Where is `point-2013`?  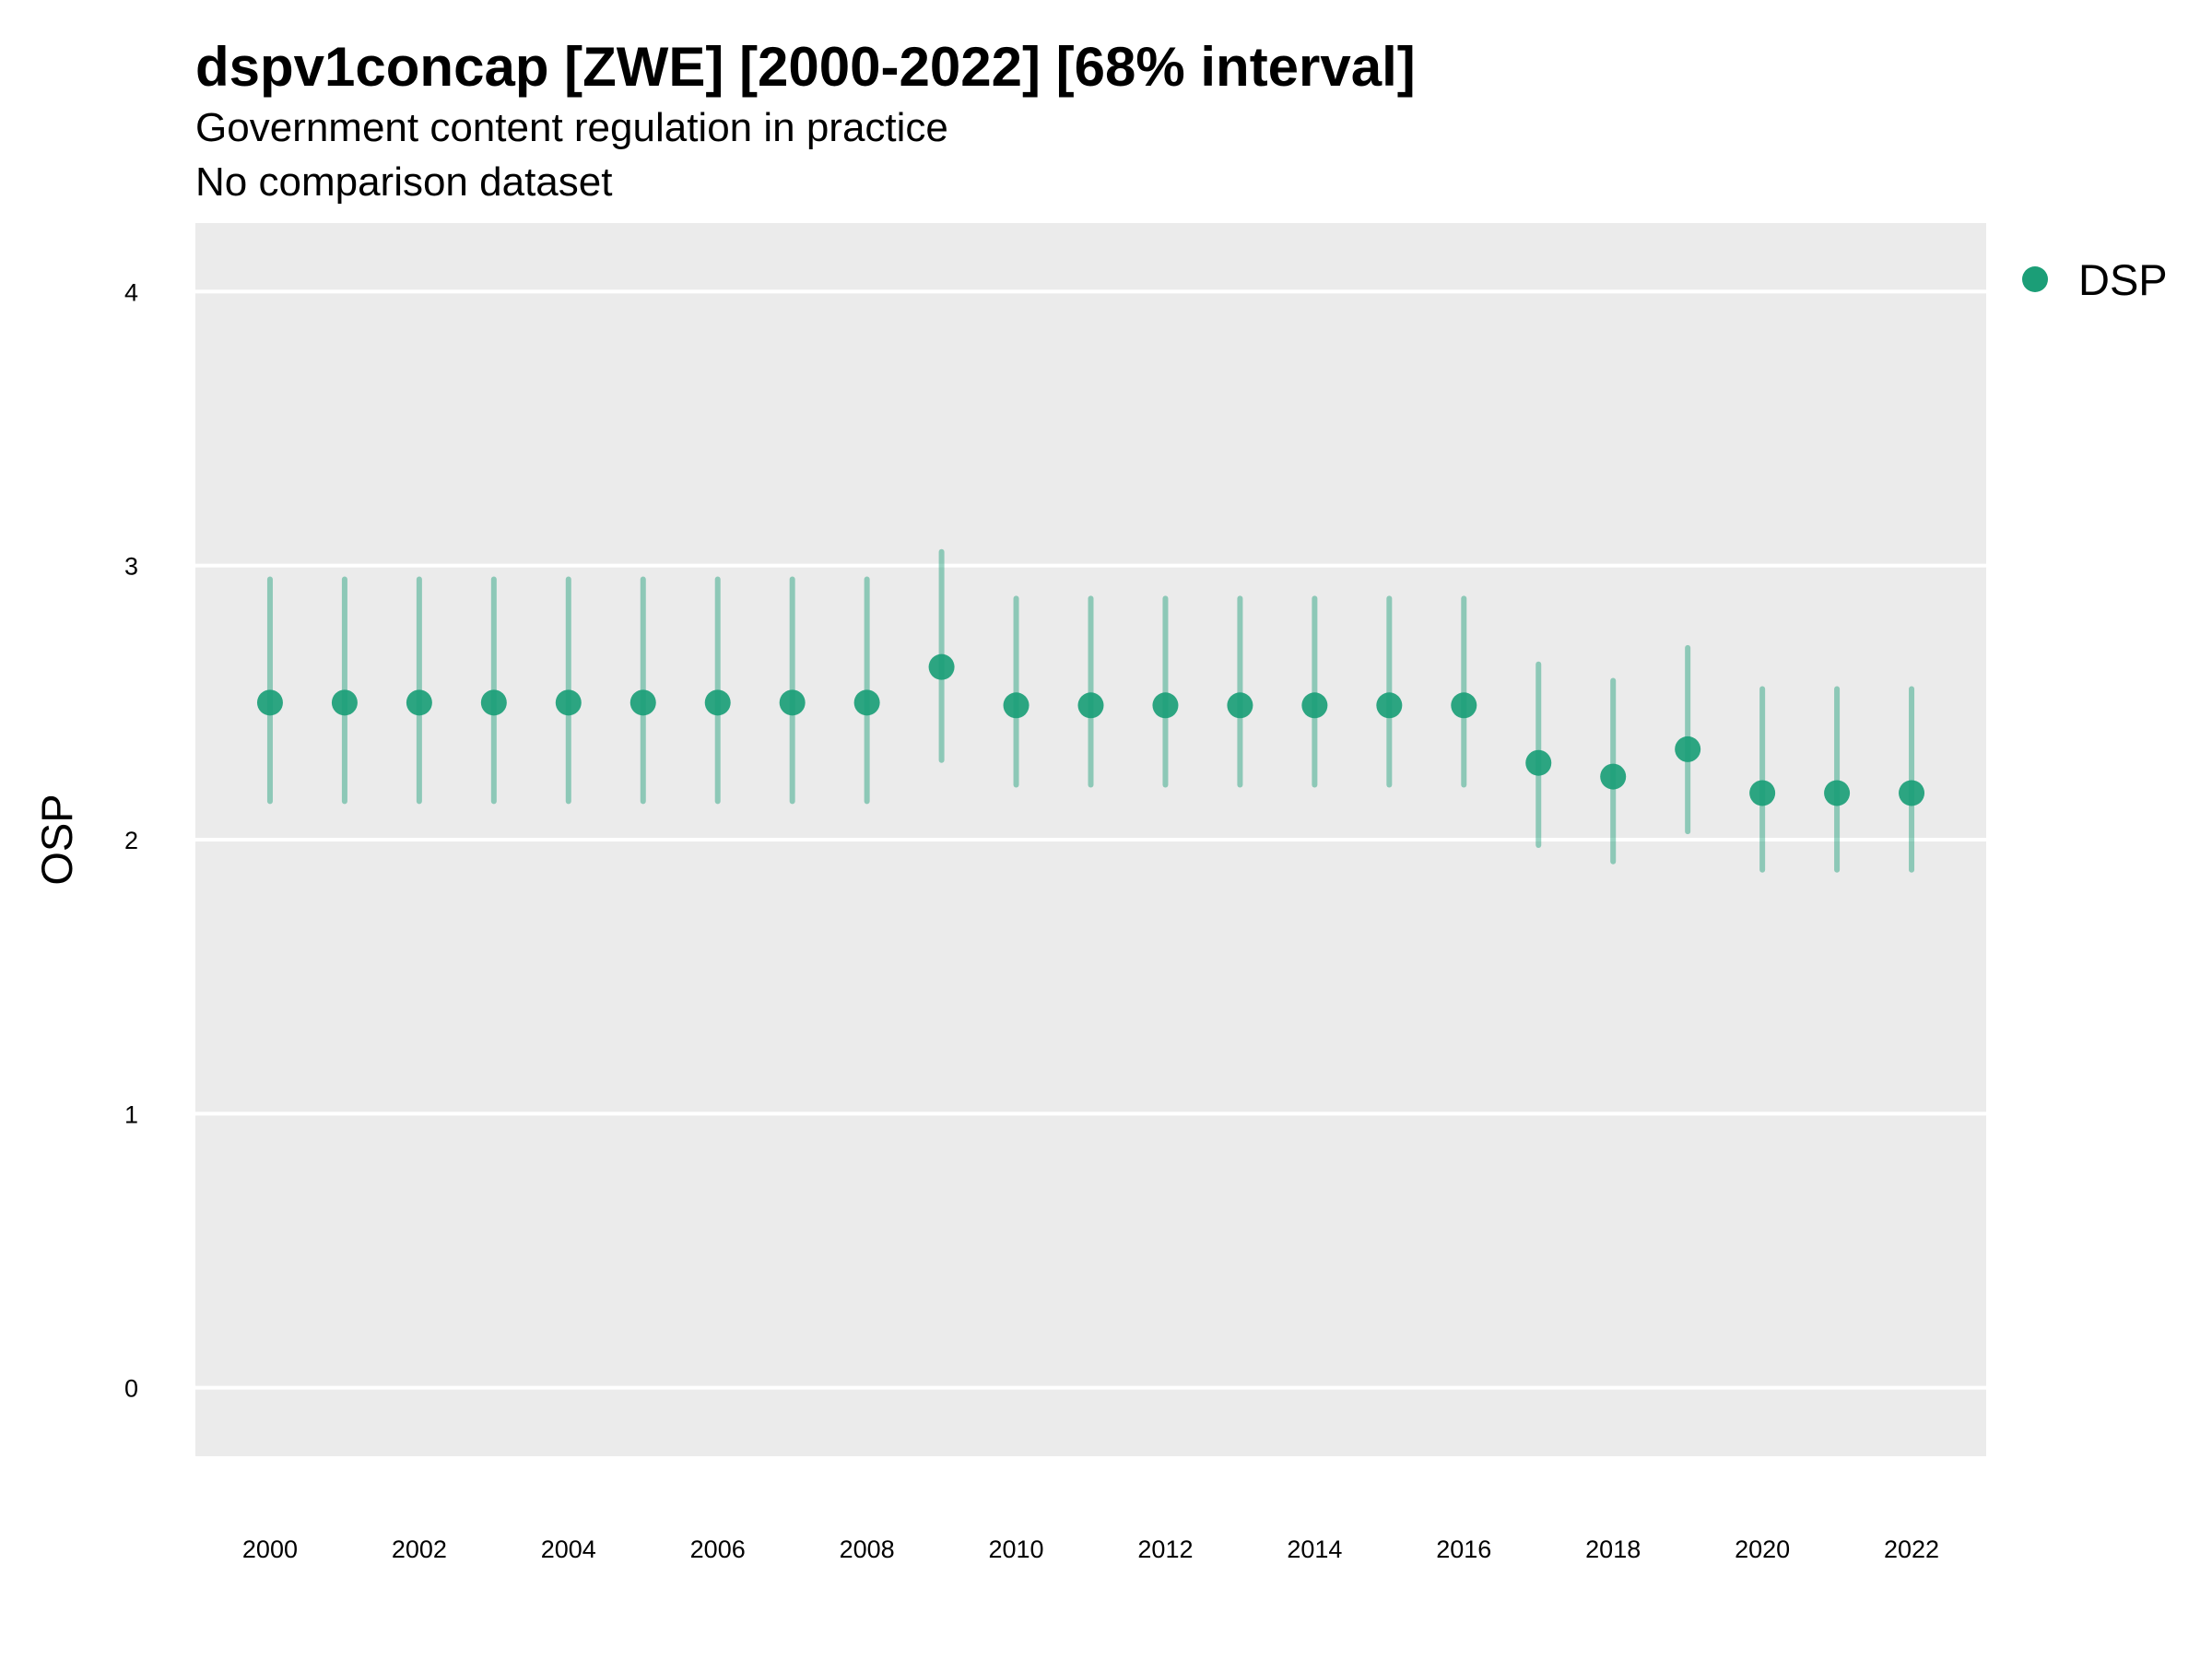
point-2013 is located at coordinates (1240, 705).